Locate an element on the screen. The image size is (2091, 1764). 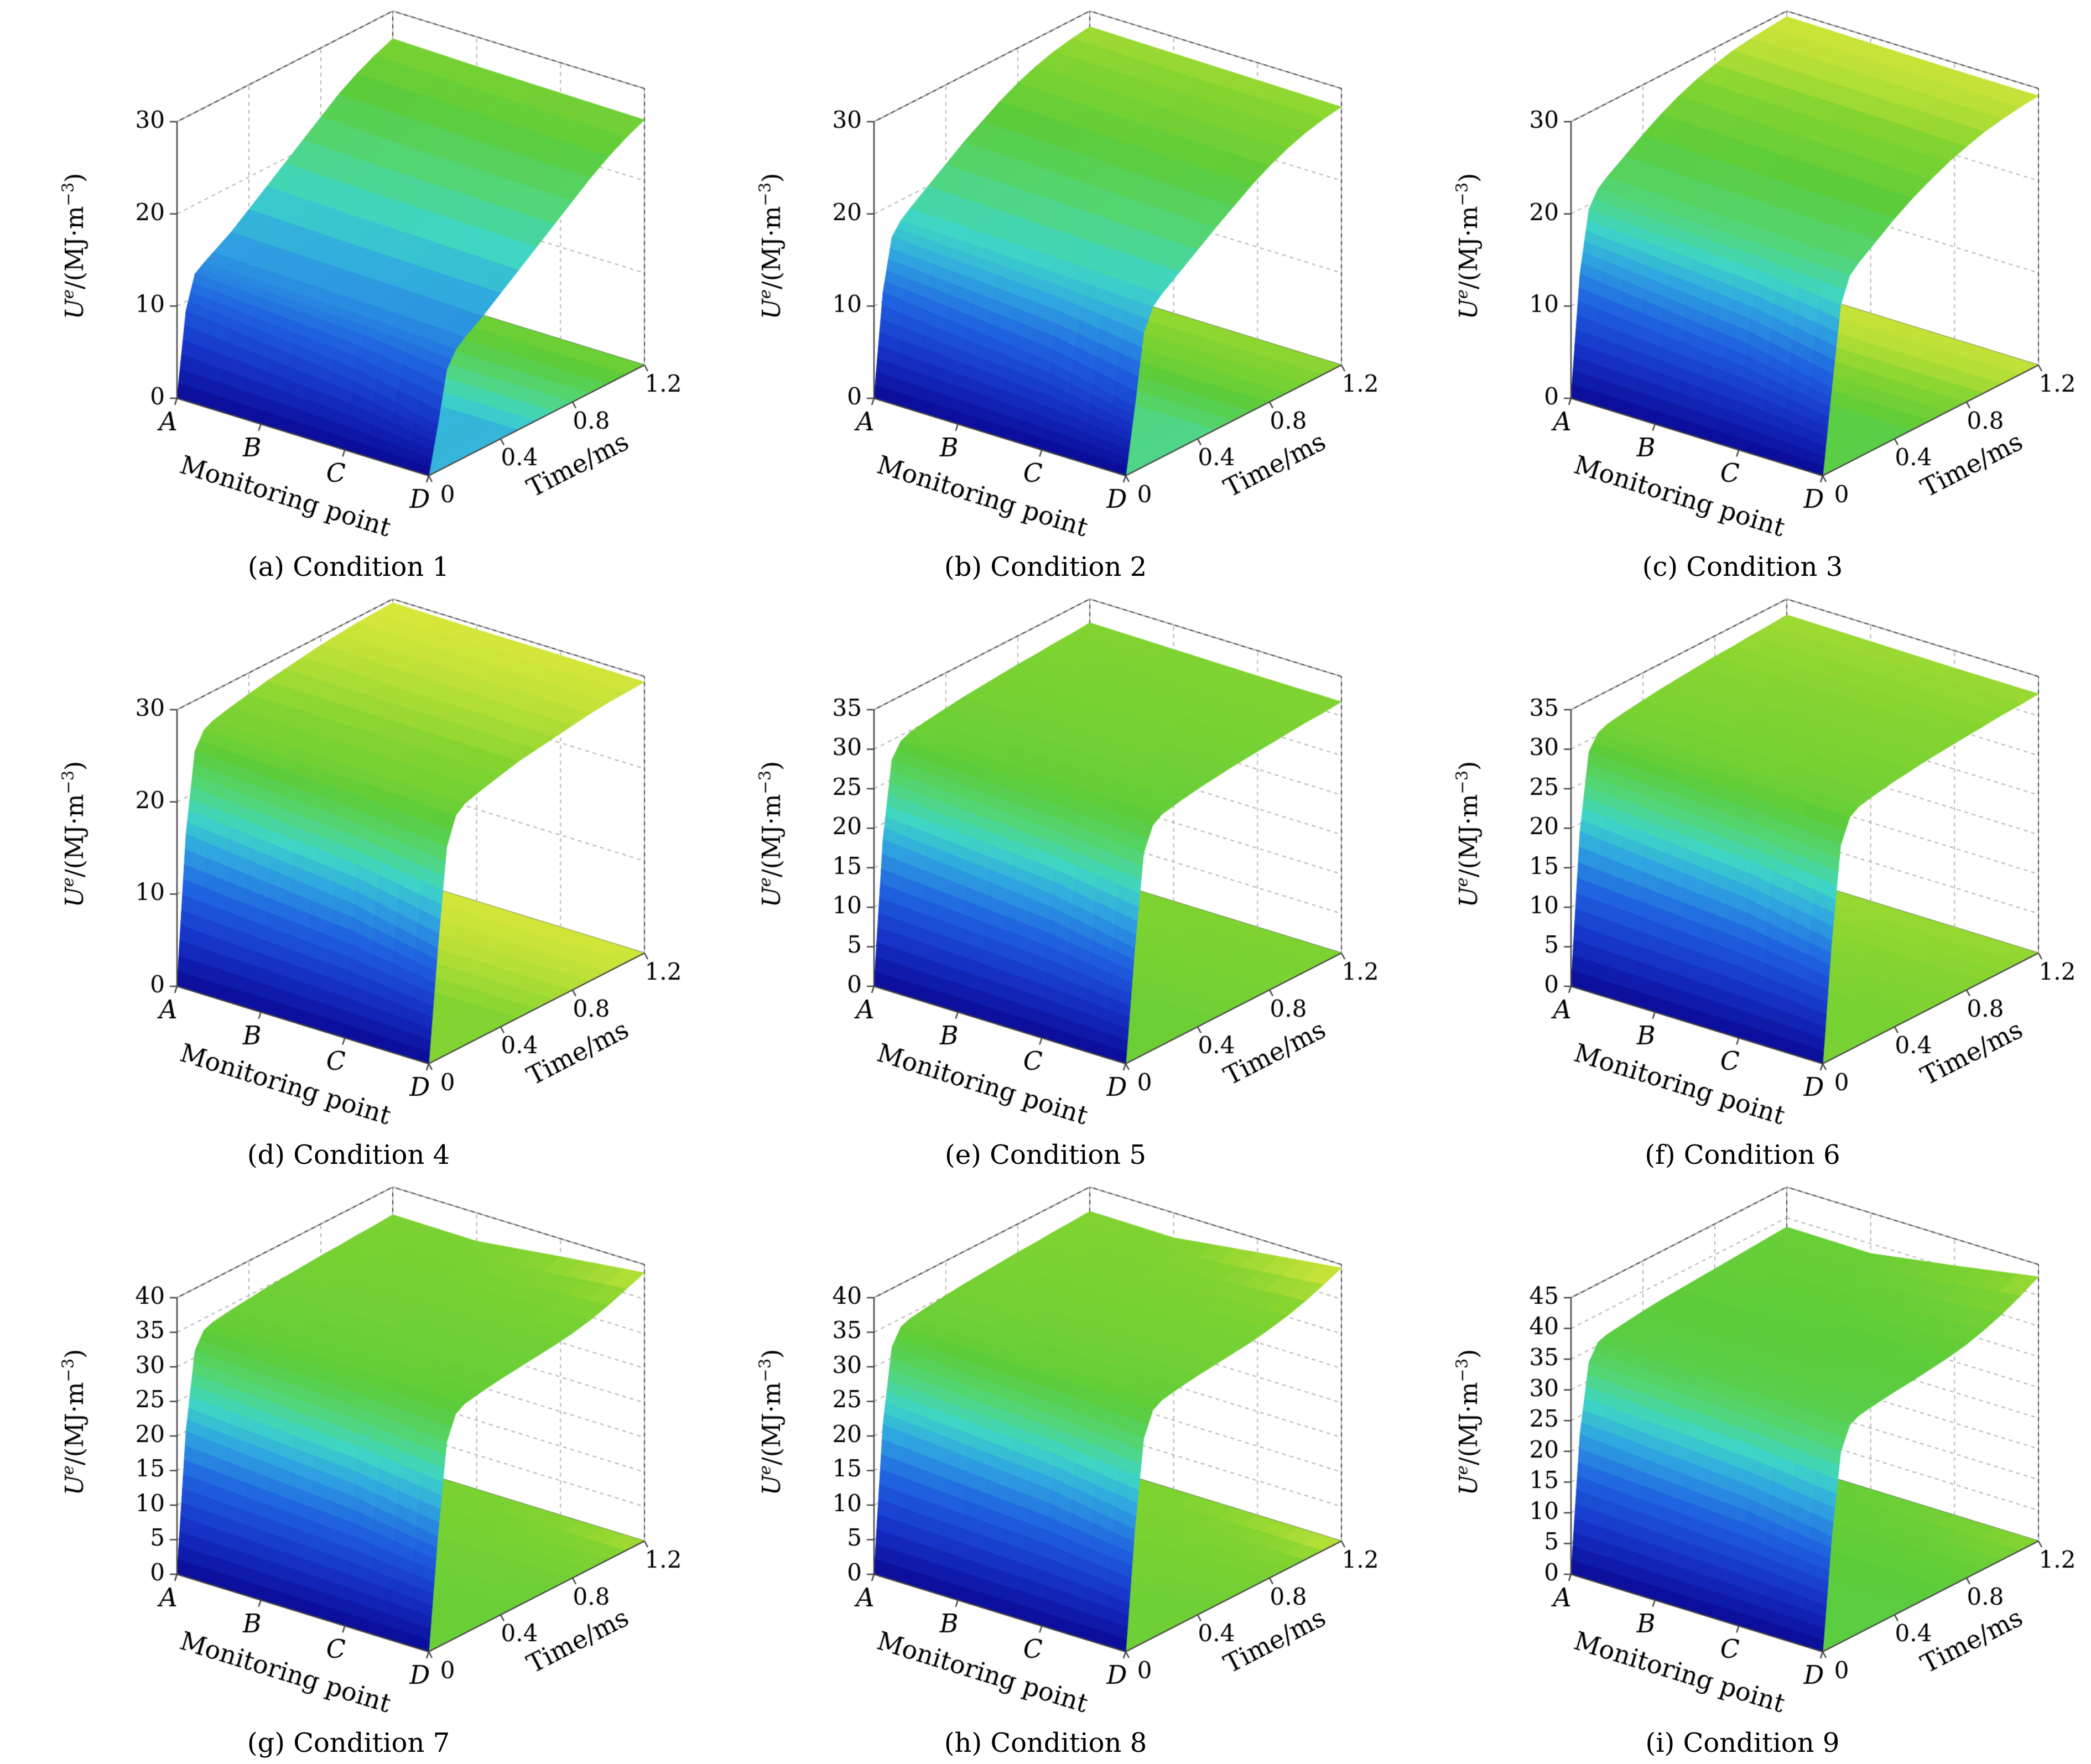
subplot-g: (g) Condition 7 is located at coordinates (348, 1470).